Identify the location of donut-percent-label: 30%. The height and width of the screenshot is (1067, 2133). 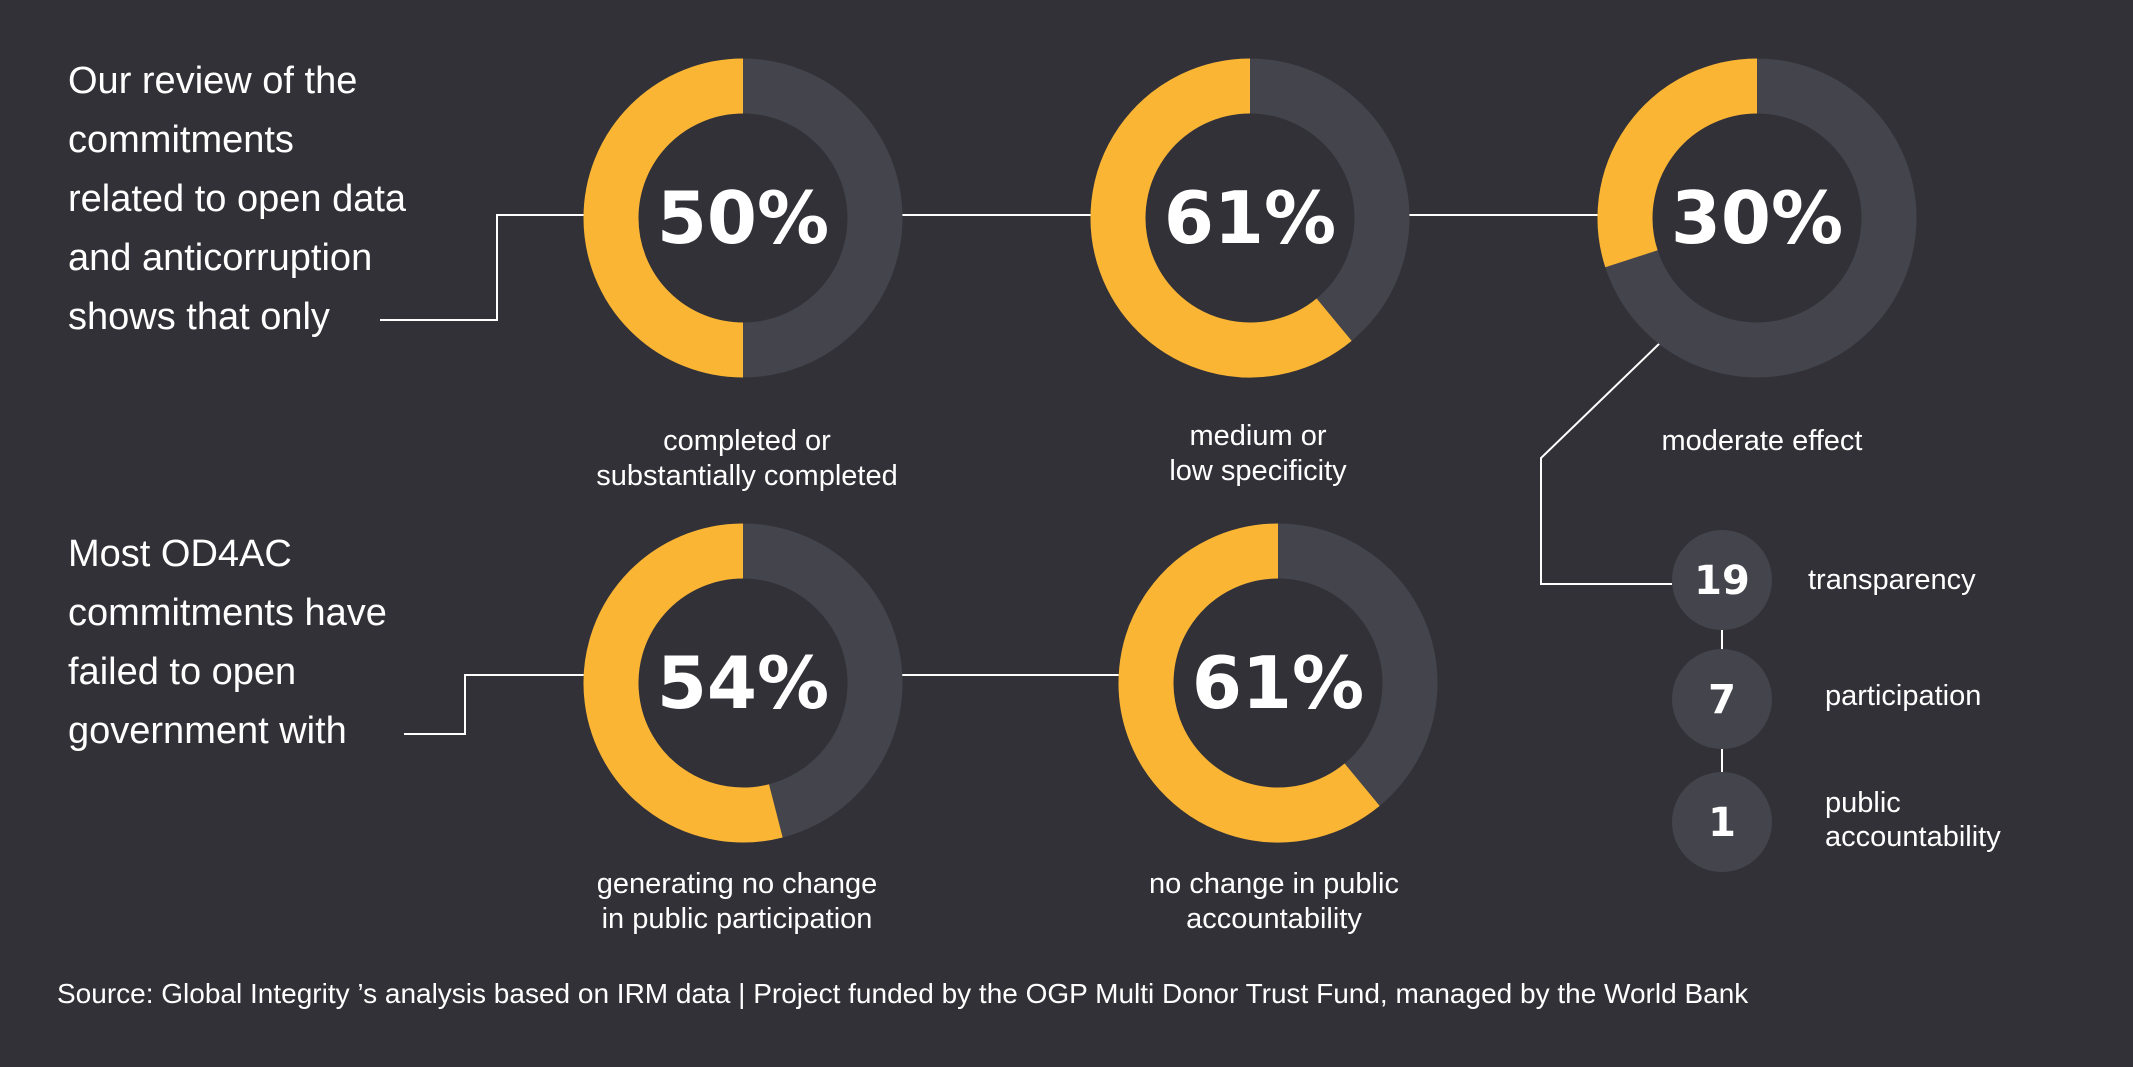
(1757, 218).